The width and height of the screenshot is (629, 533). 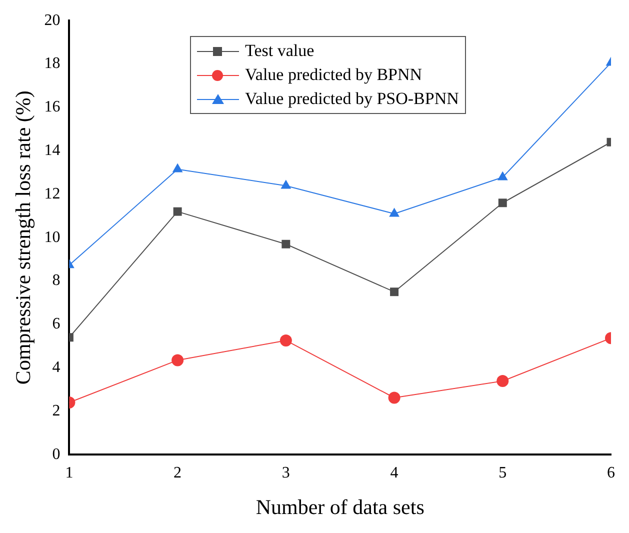 What do you see at coordinates (333, 75) in the screenshot?
I see `legend-label: Value predicted by BPNN` at bounding box center [333, 75].